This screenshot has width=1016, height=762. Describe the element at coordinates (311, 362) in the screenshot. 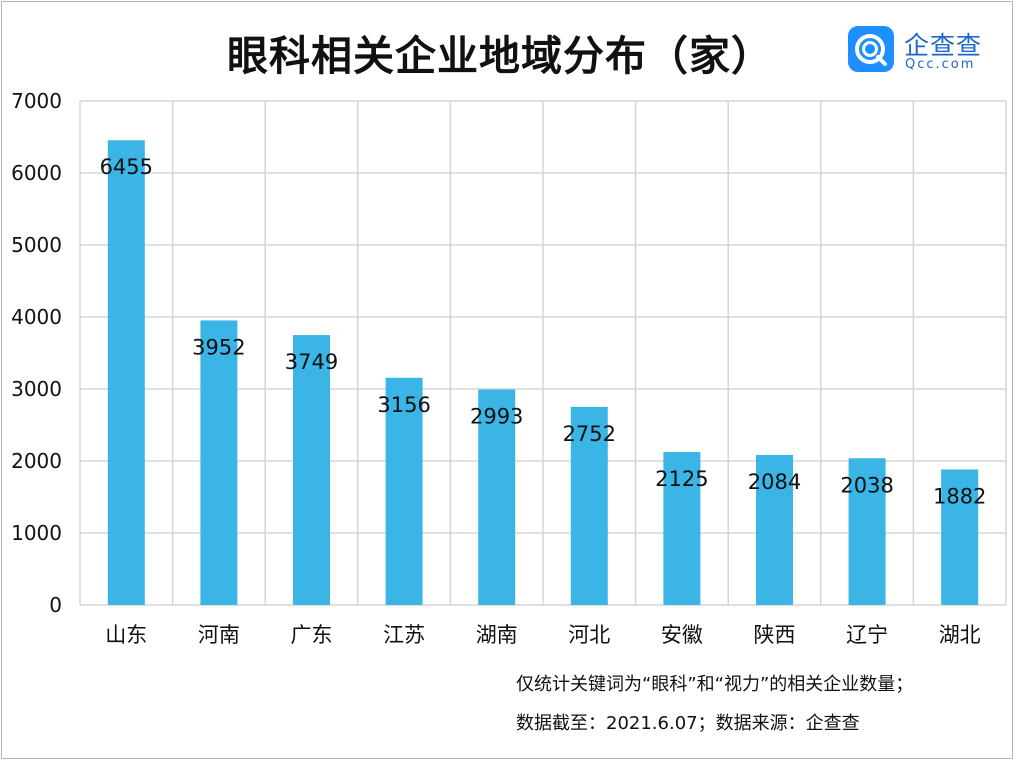

I see `data-label: 3749` at that location.